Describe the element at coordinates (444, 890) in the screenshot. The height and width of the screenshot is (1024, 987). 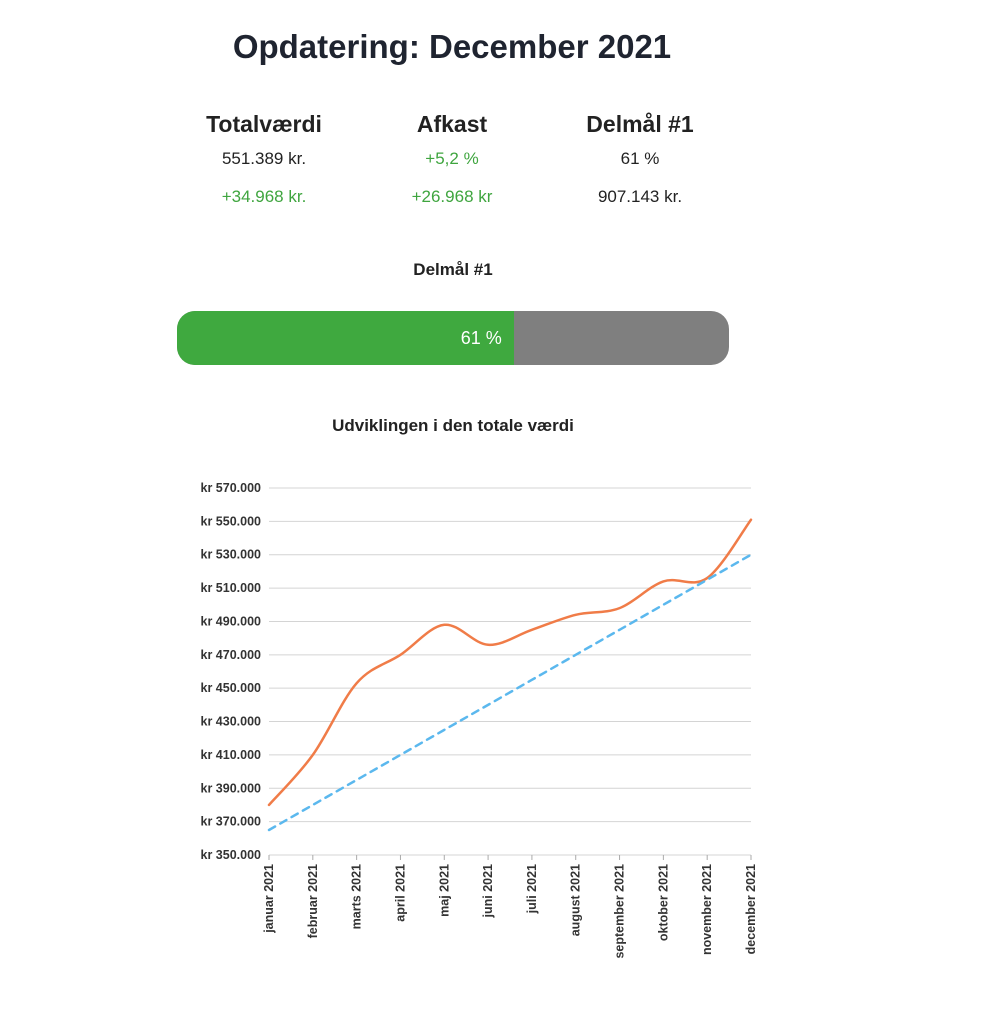
I see `x-tick-label: maj 2021` at that location.